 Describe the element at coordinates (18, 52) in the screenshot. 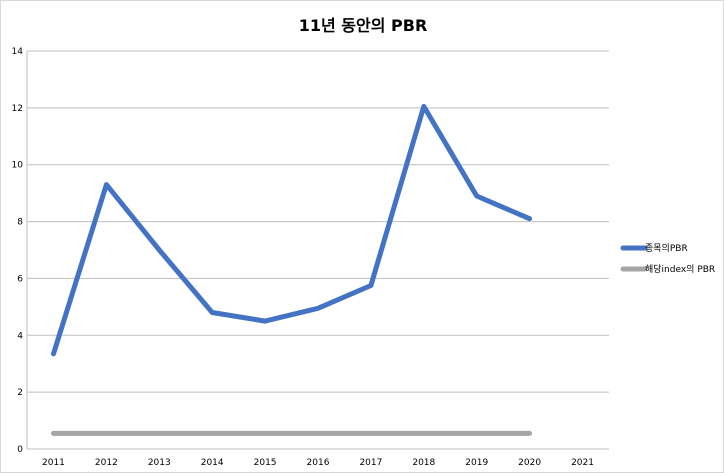

I see `y-tick-label: 14` at that location.